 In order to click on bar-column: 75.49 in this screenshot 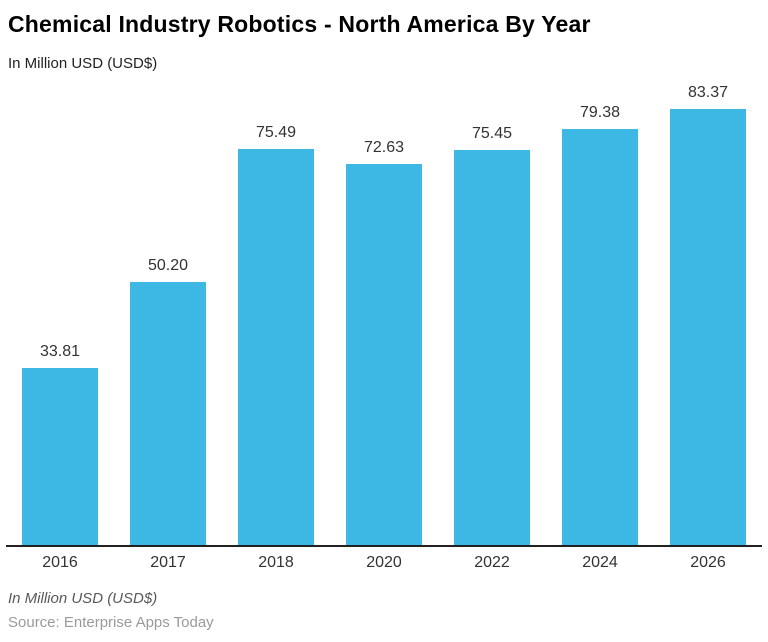, I will do `click(276, 314)`.